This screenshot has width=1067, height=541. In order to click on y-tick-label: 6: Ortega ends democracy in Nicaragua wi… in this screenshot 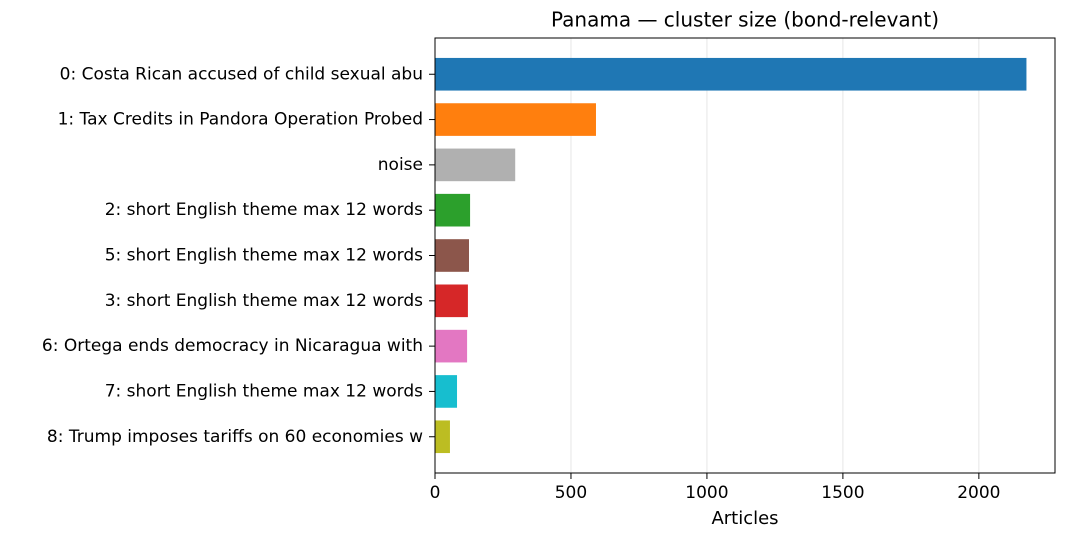, I will do `click(232, 346)`.